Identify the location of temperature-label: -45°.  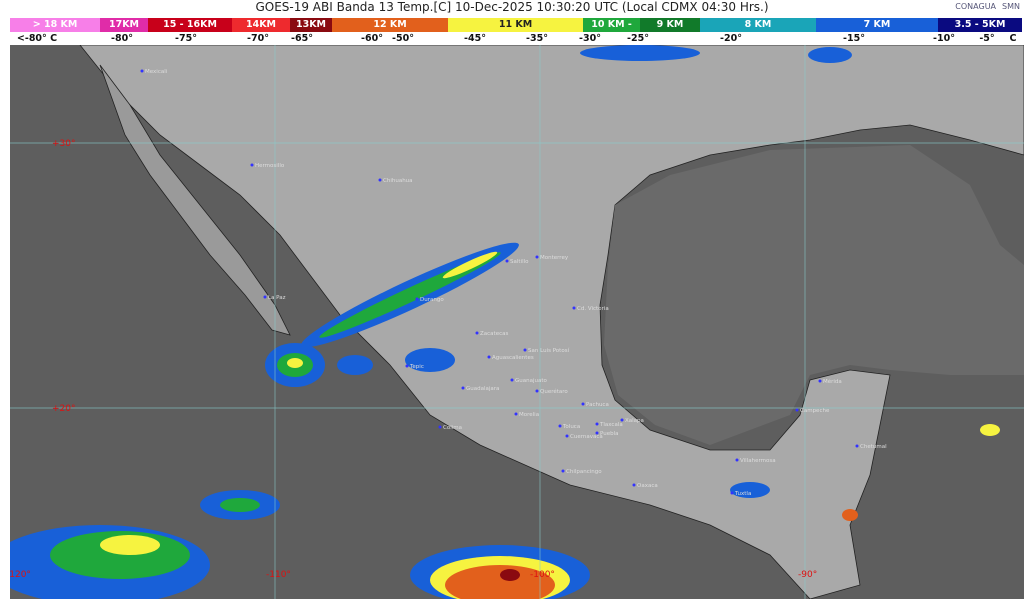
(475, 38).